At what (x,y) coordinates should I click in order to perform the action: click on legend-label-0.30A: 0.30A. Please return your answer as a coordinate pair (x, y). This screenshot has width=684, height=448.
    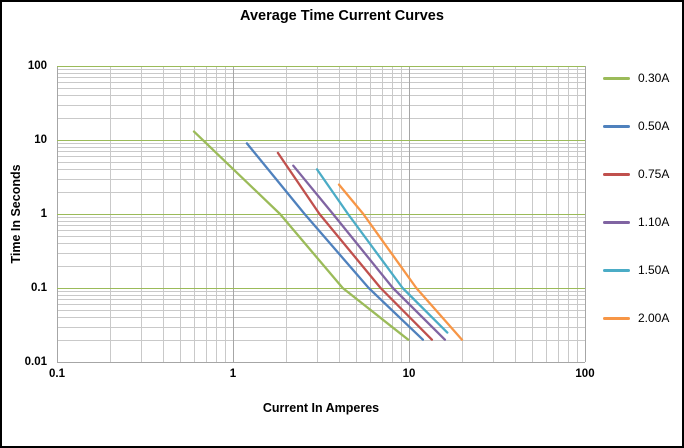
    Looking at the image, I should click on (654, 78).